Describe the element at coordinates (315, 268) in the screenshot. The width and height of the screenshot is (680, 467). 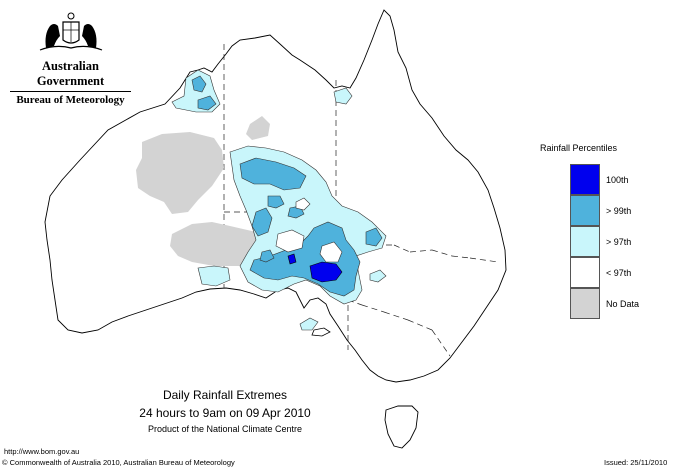
I see `percentile-100th-regions` at that location.